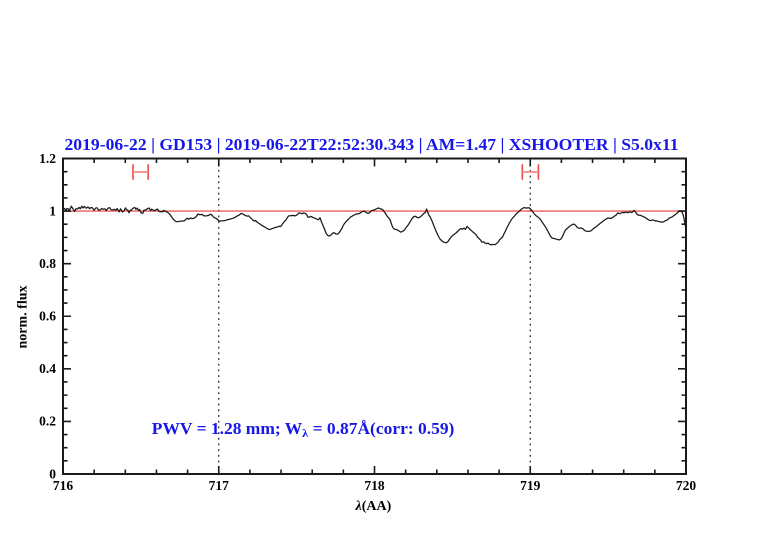 The height and width of the screenshot is (542, 782). What do you see at coordinates (219, 485) in the screenshot?
I see `svg-text: 717` at bounding box center [219, 485].